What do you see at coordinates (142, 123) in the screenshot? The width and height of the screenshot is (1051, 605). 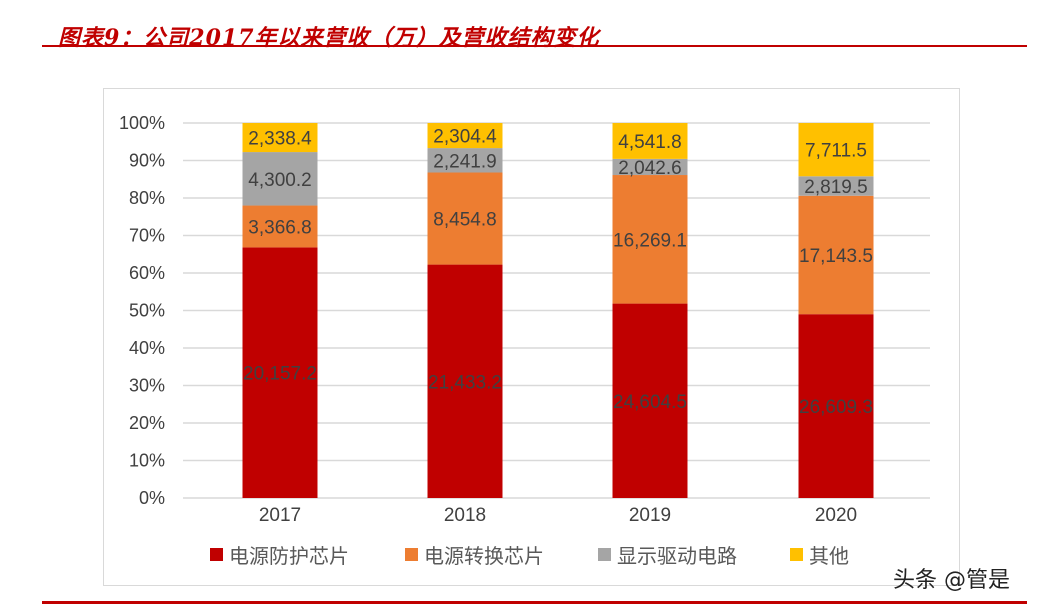 I see `y-tick-label: 100%` at bounding box center [142, 123].